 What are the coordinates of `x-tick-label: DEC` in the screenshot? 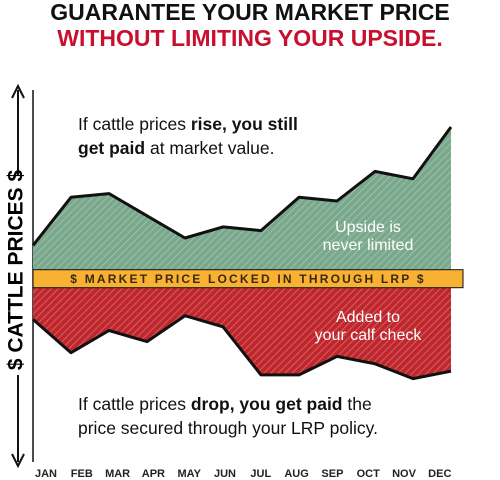 It's located at (439, 474).